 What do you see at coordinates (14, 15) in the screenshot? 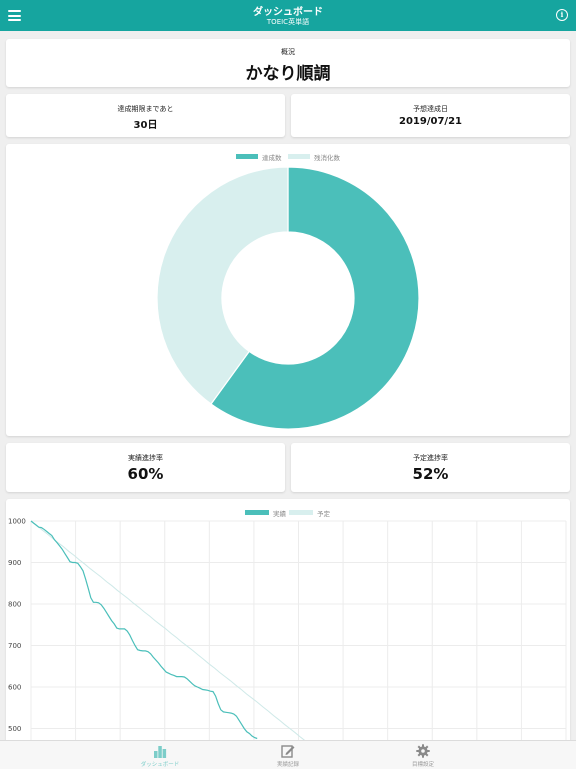
I see `menu-icon` at bounding box center [14, 15].